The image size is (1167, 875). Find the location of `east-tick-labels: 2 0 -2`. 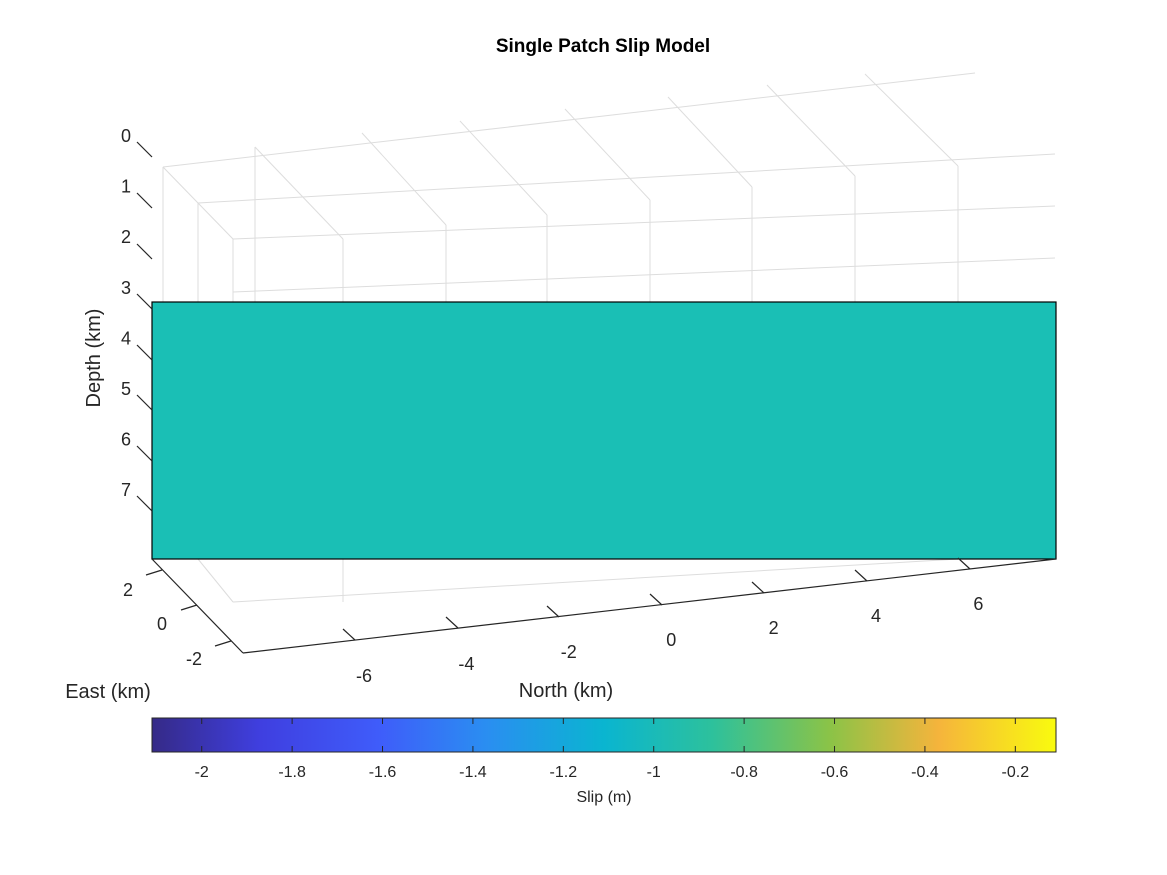

east-tick-labels: 2 0 -2 is located at coordinates (162, 624).